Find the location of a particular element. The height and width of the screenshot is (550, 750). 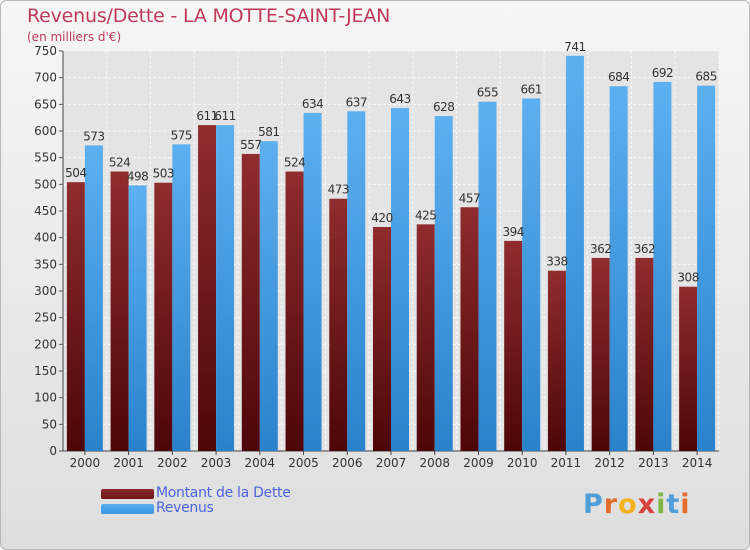

value-label-revenus: 498 is located at coordinates (137, 176).